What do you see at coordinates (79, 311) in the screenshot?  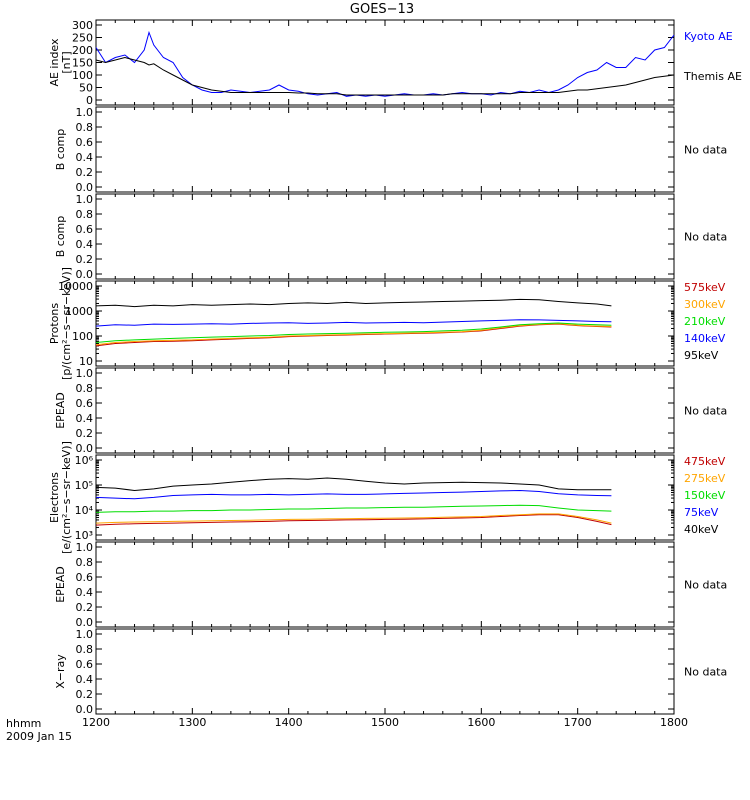 I see `y-tick-label: 1000` at bounding box center [79, 311].